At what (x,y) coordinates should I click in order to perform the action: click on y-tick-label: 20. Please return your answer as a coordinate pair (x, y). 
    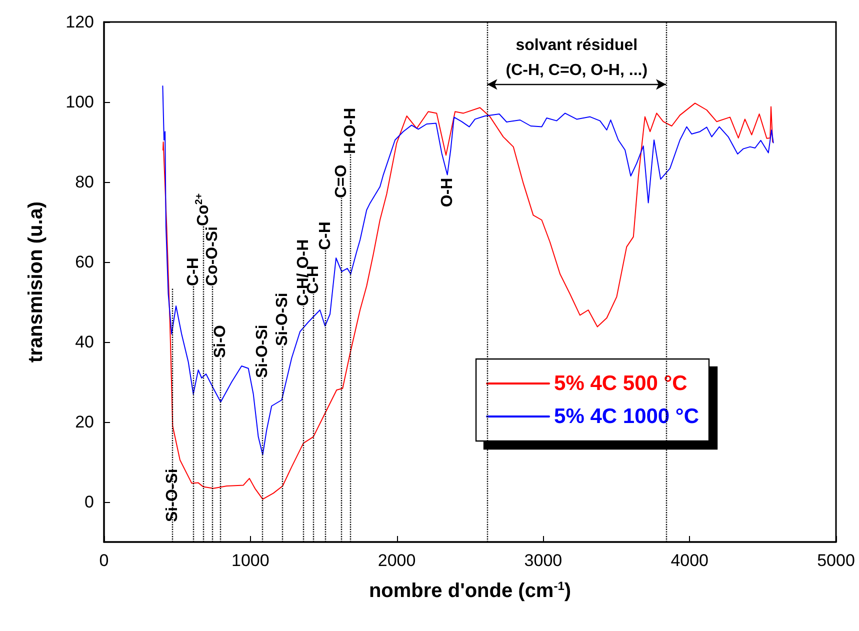
    Looking at the image, I should click on (84, 422).